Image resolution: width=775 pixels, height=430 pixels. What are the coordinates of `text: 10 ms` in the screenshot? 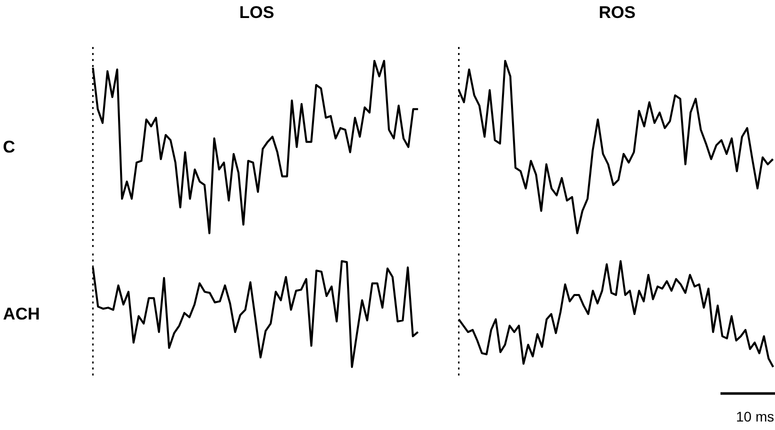 It's located at (755, 416).